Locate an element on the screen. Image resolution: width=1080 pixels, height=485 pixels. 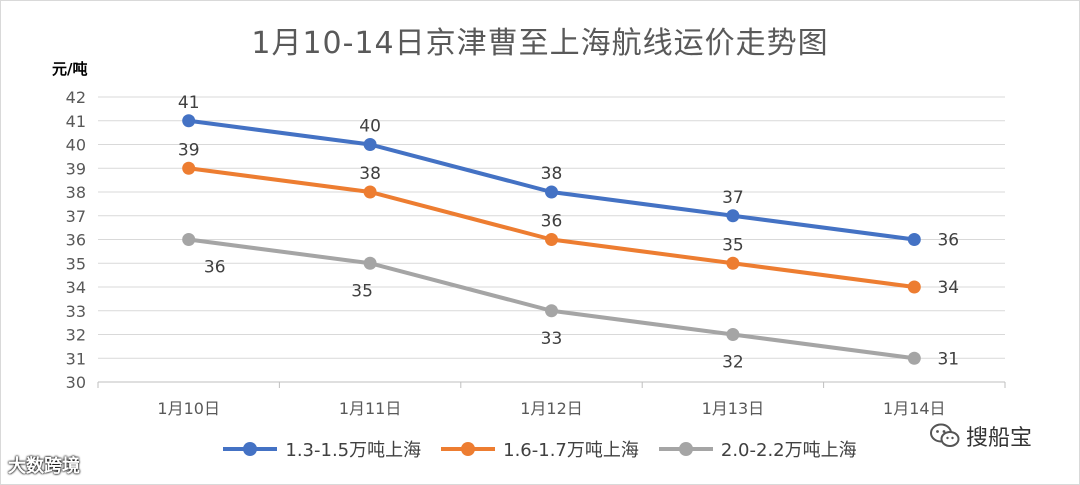
legend-item-0: 1.3-1.5万吨上海 is located at coordinates (322, 449).